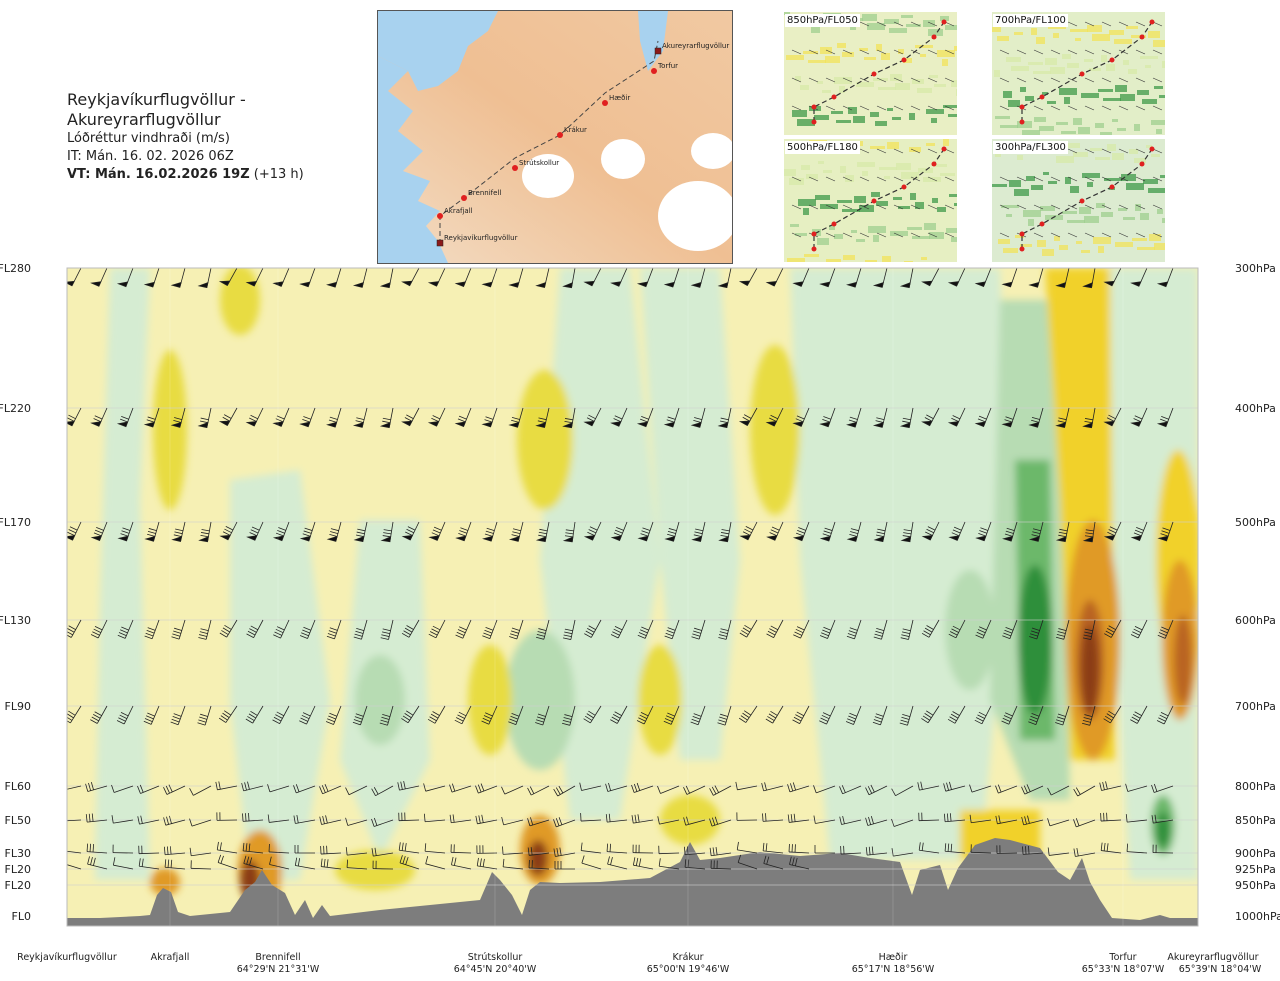 Image resolution: width=1280 pixels, height=981 pixels. I want to click on thumbnail-500hpa: 500hPa/FL180, so click(870, 200).